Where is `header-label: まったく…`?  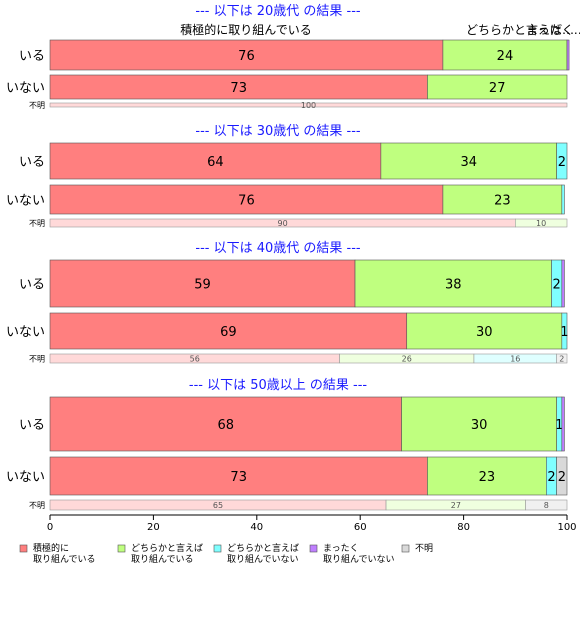 header-label: まったく… is located at coordinates (553, 30).